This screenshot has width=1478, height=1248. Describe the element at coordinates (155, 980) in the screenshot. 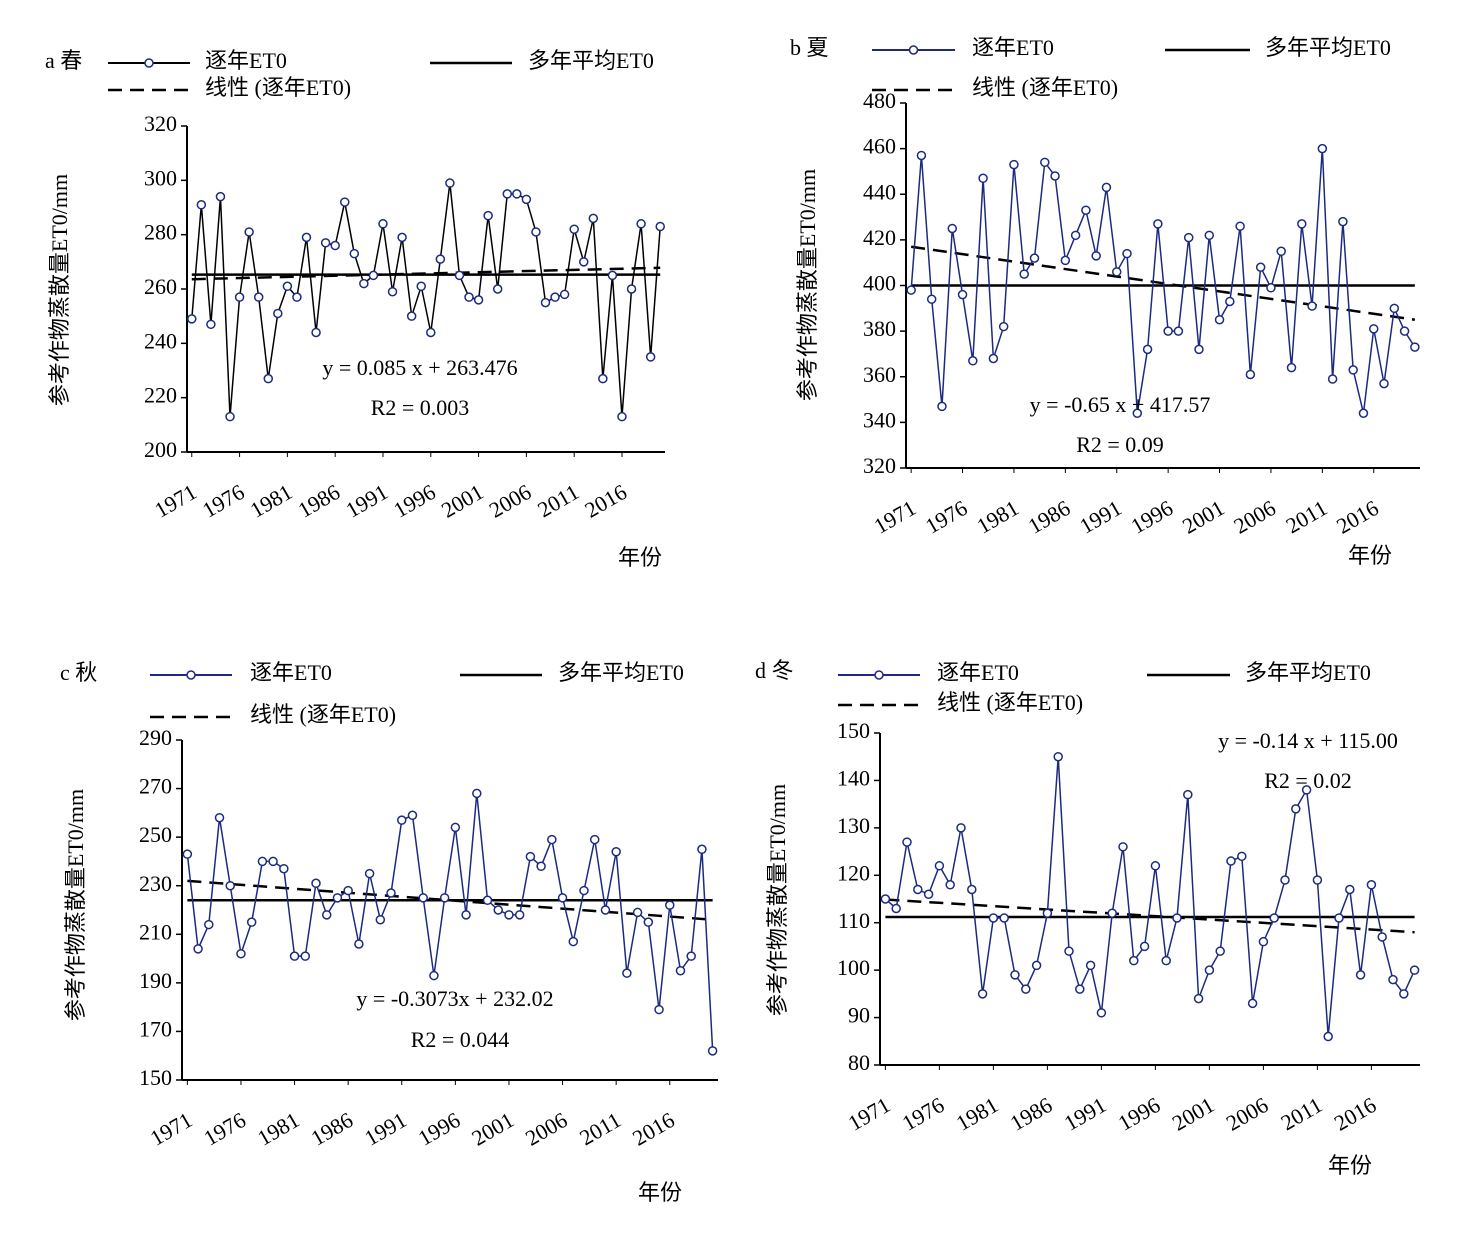

I see `y-tick-label: 190` at that location.